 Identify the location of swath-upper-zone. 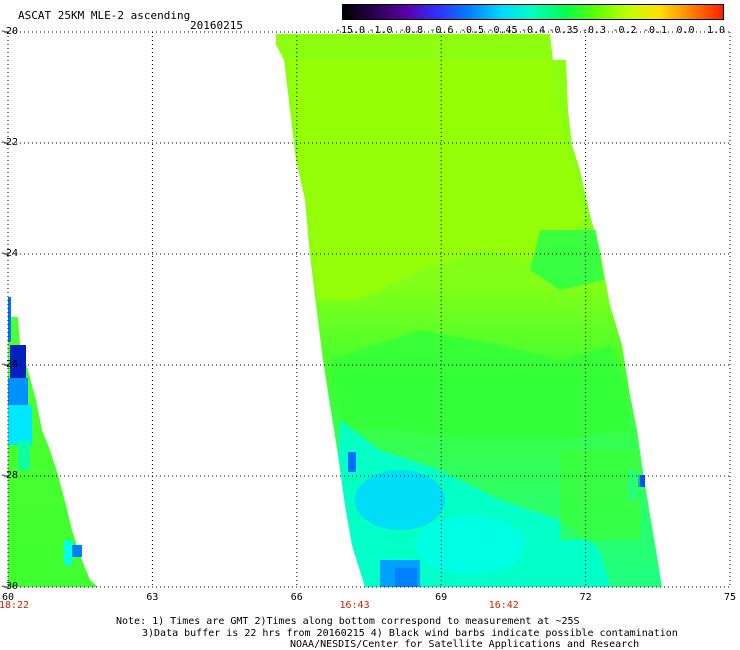
(437, 180).